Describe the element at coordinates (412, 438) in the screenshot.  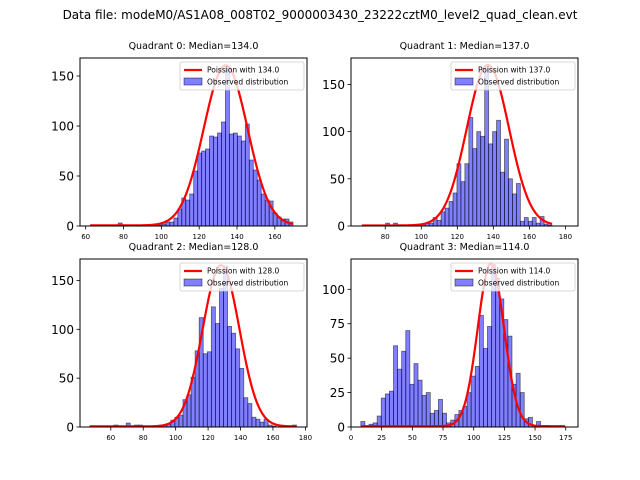
I see `x-tick-label: 50` at that location.